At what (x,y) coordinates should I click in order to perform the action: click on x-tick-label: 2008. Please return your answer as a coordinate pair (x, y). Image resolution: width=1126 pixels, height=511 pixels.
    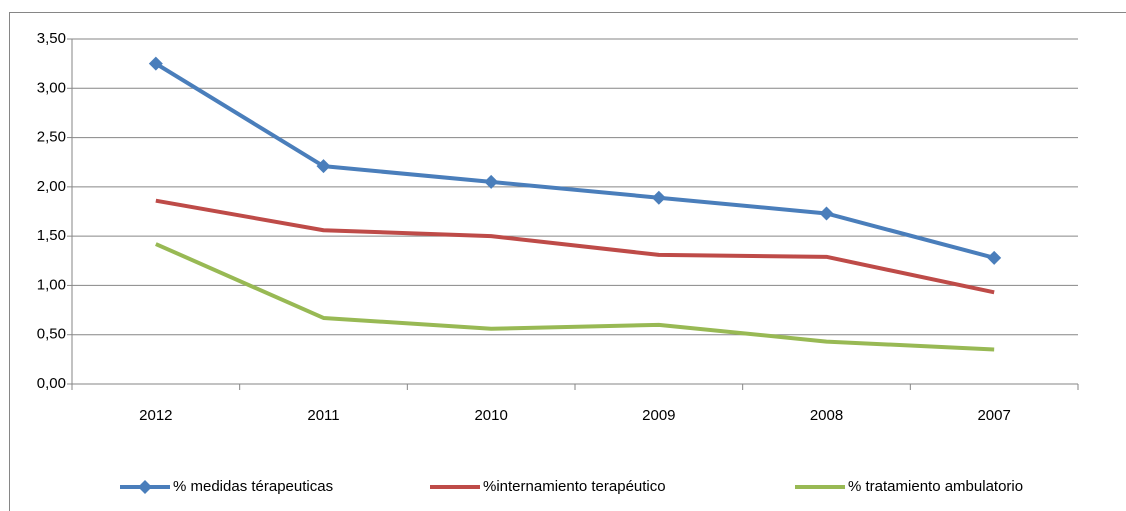
    Looking at the image, I should click on (826, 415).